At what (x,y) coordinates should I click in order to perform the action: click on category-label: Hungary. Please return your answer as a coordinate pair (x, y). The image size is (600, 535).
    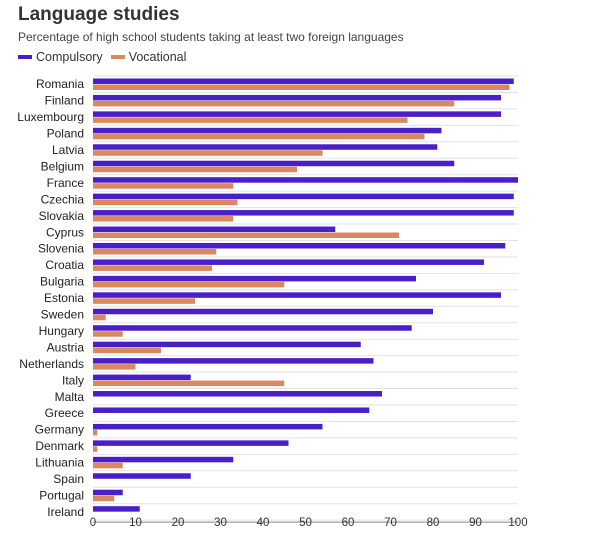
    Looking at the image, I should click on (61, 331).